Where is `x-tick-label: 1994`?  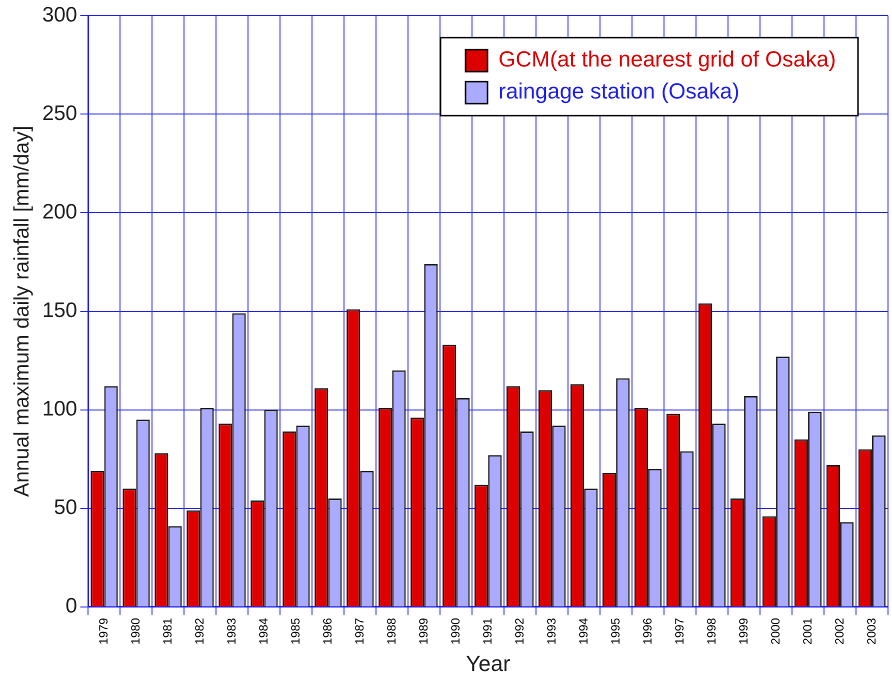
x-tick-label: 1994 is located at coordinates (583, 631).